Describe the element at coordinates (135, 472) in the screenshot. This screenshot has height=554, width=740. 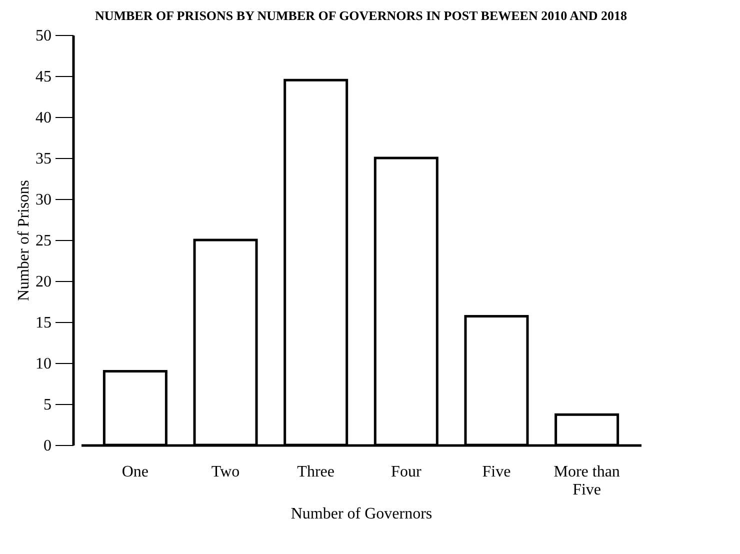
I see `x-tick-label: One` at that location.